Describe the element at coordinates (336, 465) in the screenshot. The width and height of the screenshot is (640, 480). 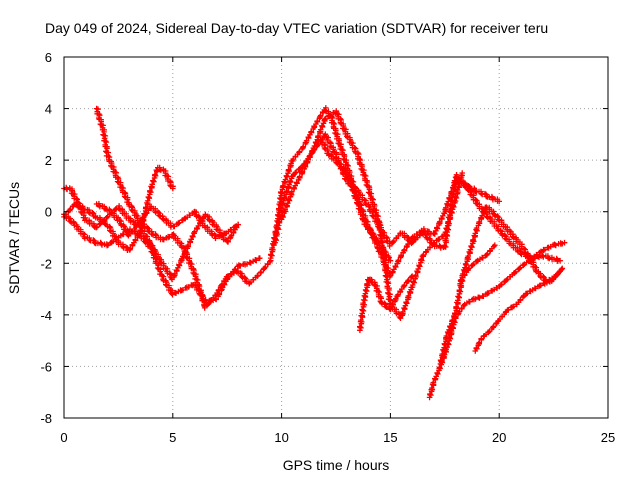
I see `x-axis-label: GPS time / hours` at that location.